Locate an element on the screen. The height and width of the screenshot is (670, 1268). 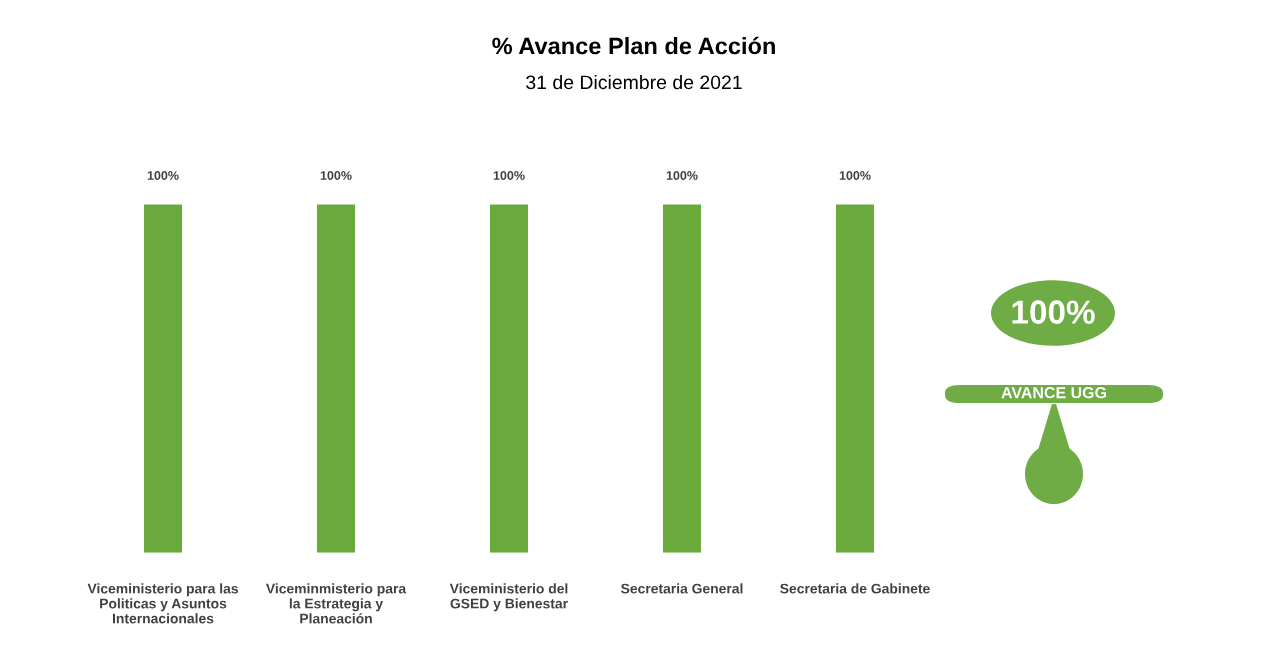
text: 100% is located at coordinates (1053, 312).